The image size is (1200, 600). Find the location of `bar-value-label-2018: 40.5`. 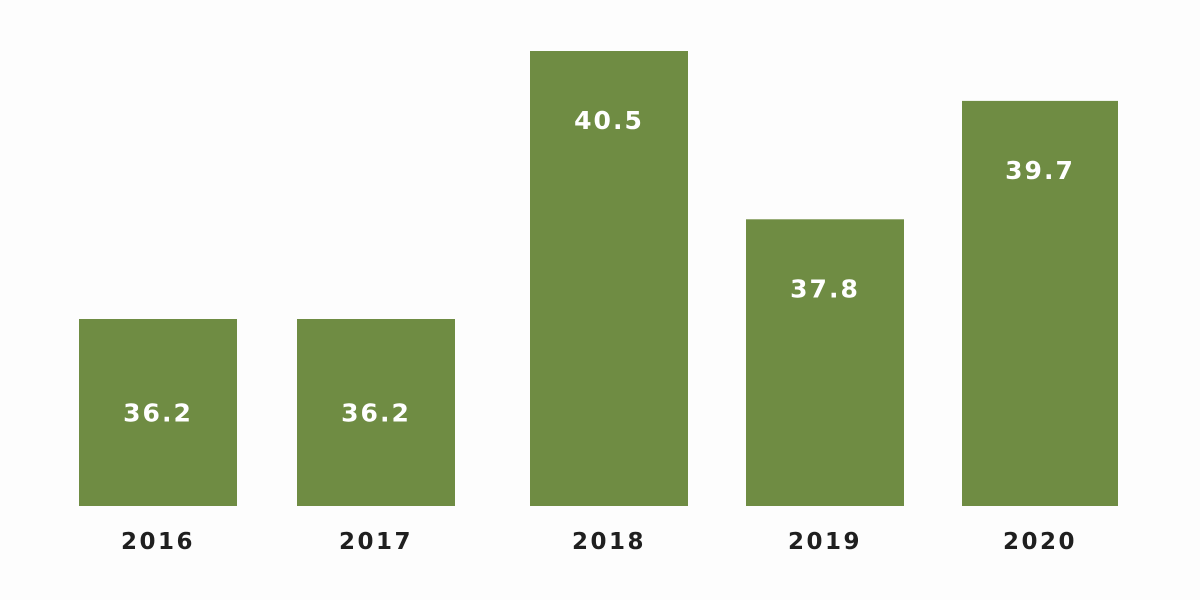

bar-value-label-2018: 40.5 is located at coordinates (609, 120).